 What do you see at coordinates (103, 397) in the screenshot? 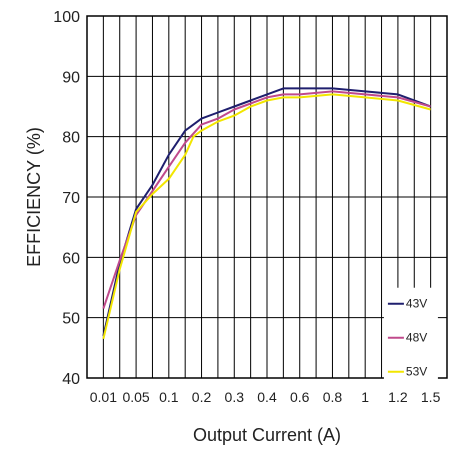
I see `x-tick-label: 0.01` at bounding box center [103, 397].